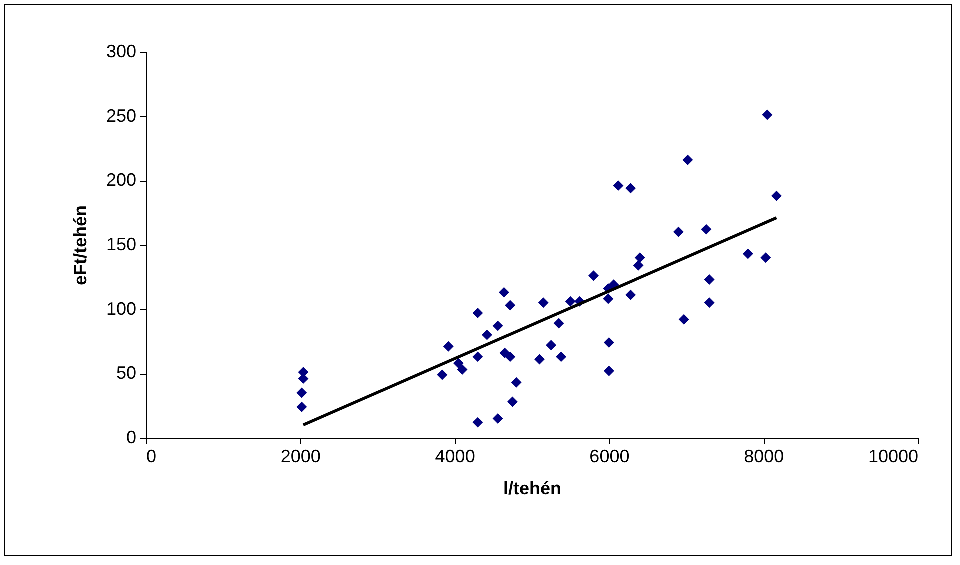  What do you see at coordinates (610, 456) in the screenshot?
I see `x-tick-label: 6000` at bounding box center [610, 456].